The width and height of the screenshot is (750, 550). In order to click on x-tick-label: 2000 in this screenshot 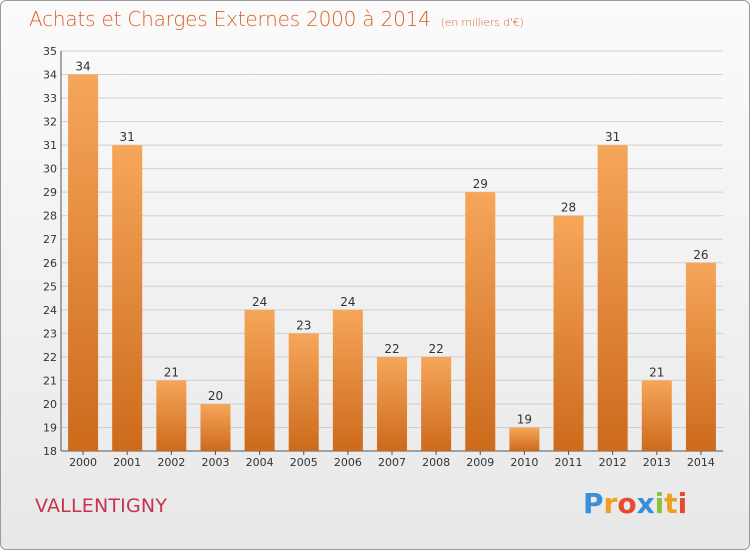, I will do `click(83, 462)`.